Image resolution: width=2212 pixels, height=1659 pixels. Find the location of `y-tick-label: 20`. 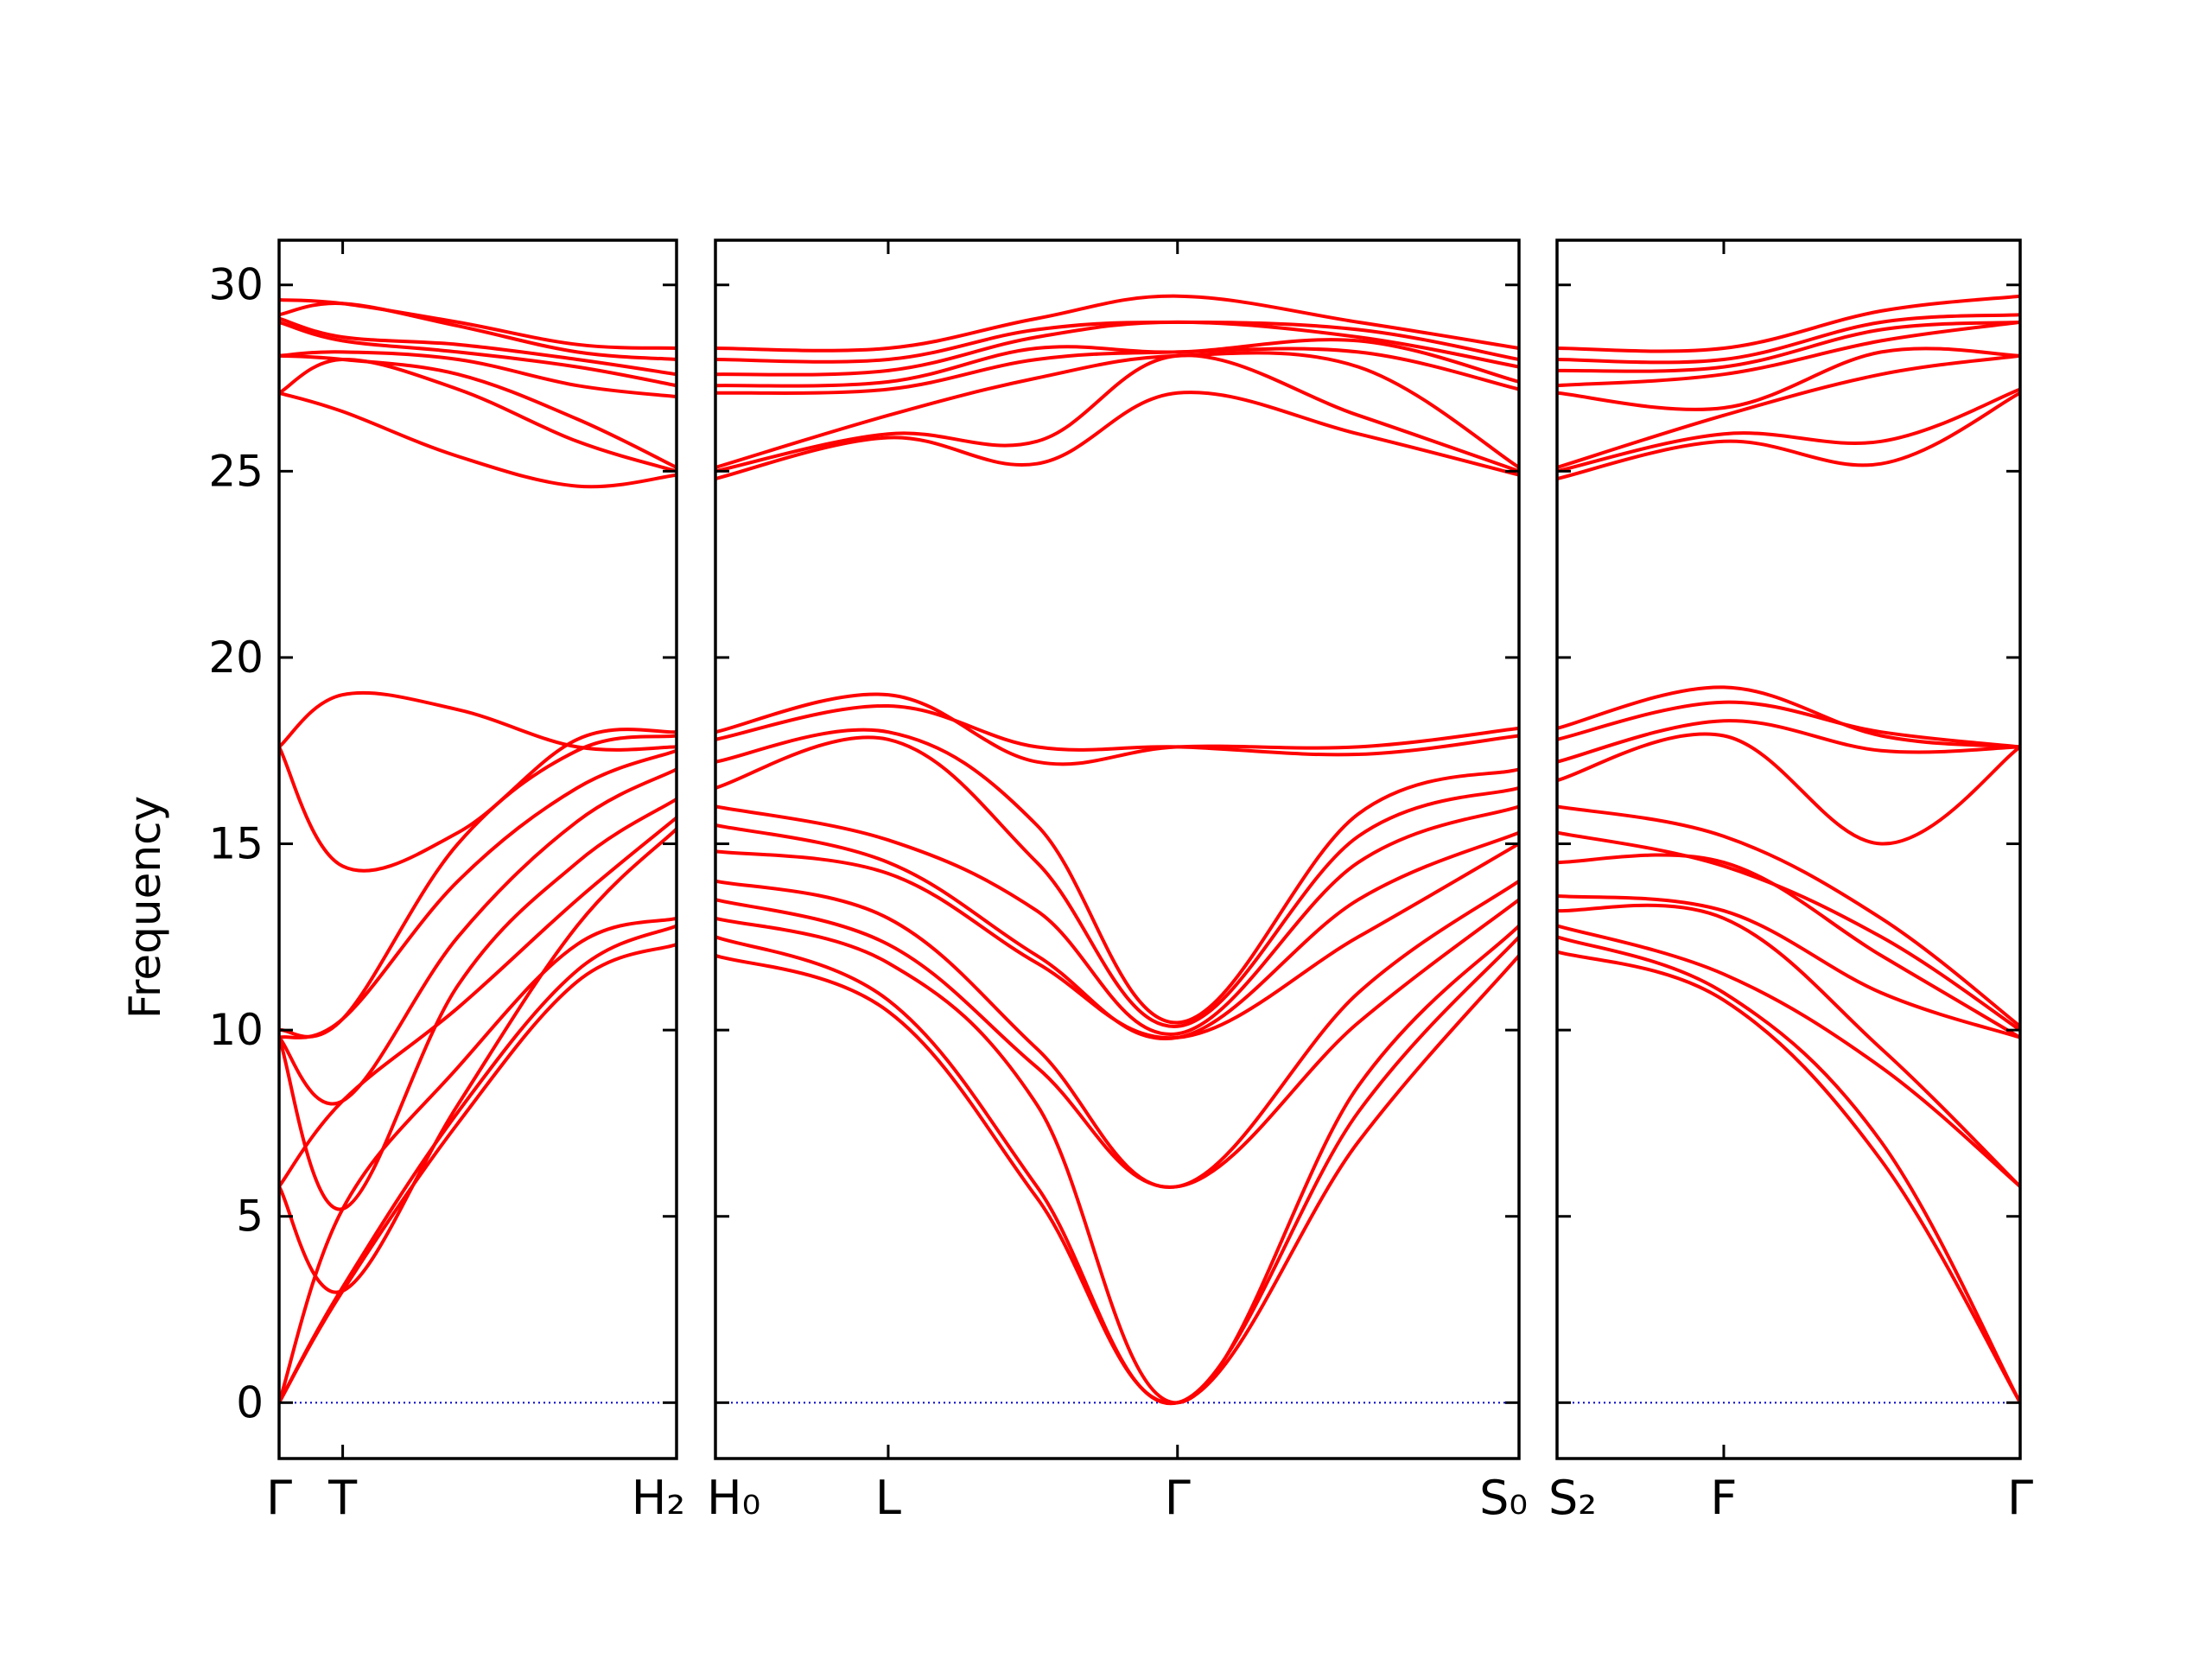

y-tick-label: 20 is located at coordinates (236, 657).